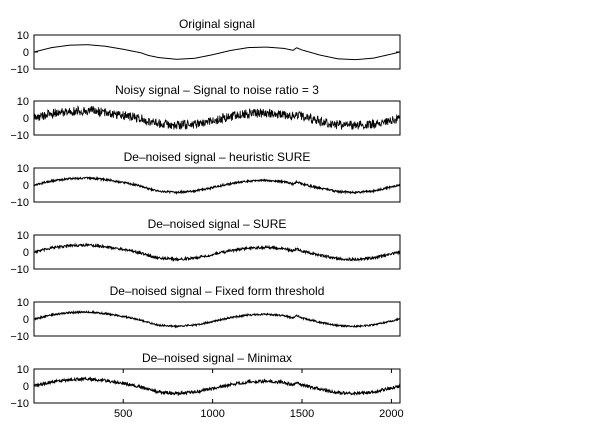  What do you see at coordinates (123, 414) in the screenshot?
I see `x-tick-label: 500` at bounding box center [123, 414].